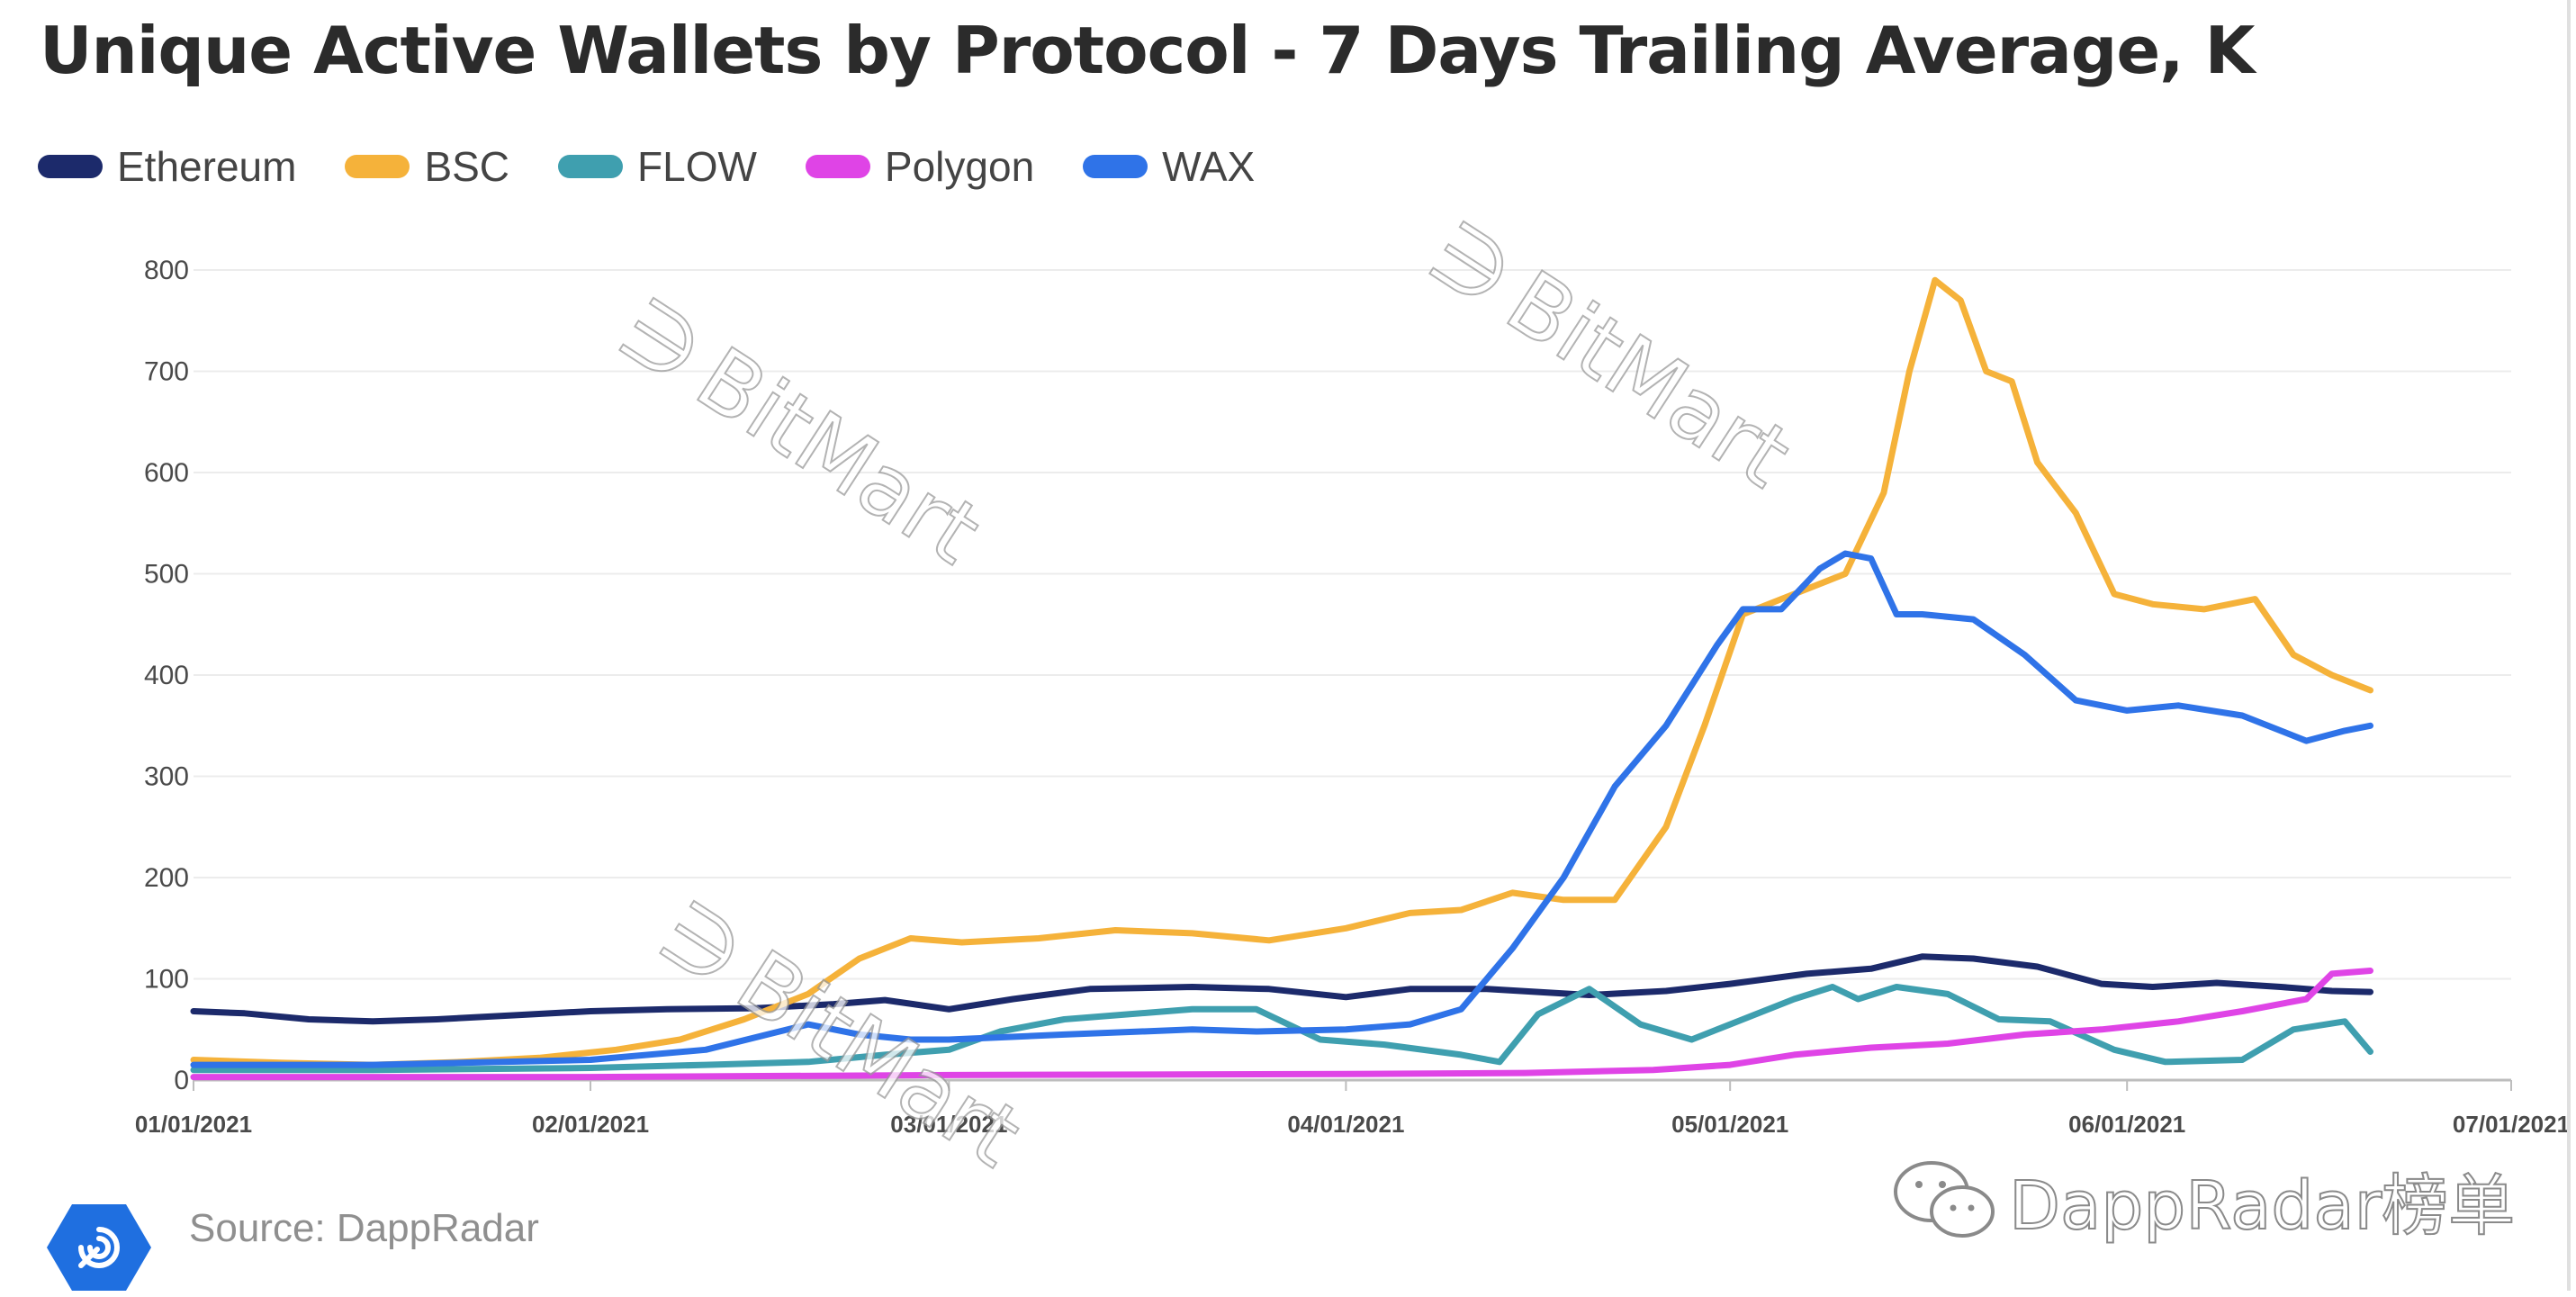 This screenshot has width=2576, height=1297. I want to click on legend-item-bsc: BSC, so click(427, 167).